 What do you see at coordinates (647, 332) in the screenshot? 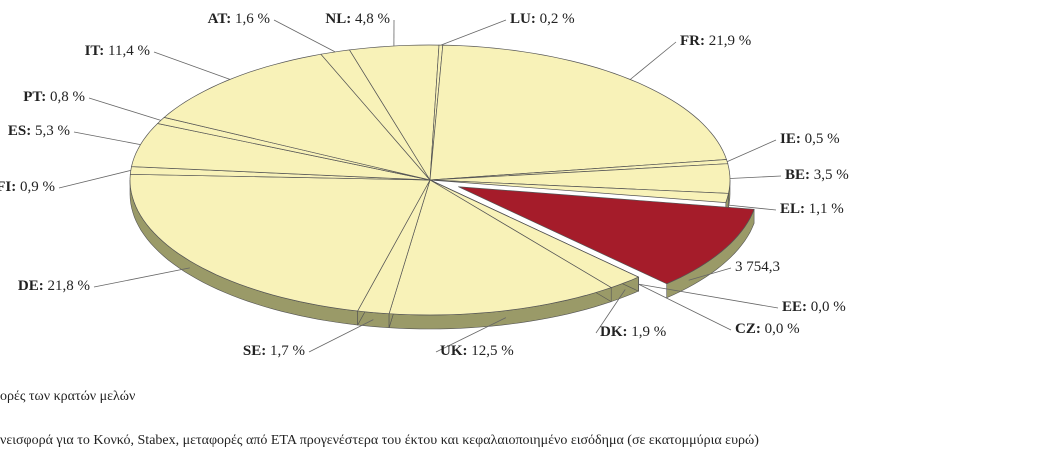
I see `label-value: 1,9 %` at bounding box center [647, 332].